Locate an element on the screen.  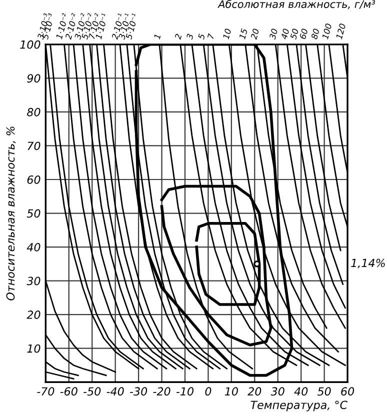
text: 60 is located at coordinates (303, 34).